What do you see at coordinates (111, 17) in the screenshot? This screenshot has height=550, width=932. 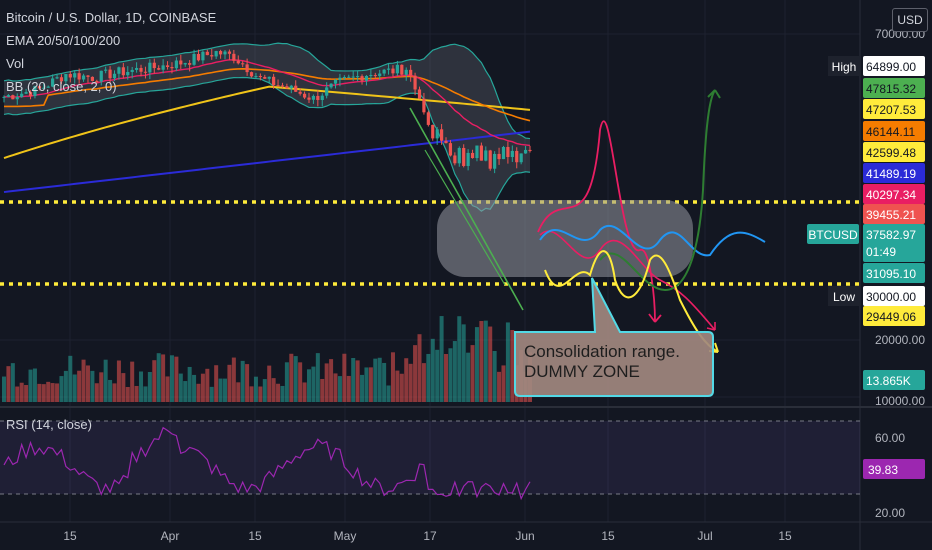 I see `symbol-legend: Bitcoin / U.S. Dollar, 1D, COINBASE` at bounding box center [111, 17].